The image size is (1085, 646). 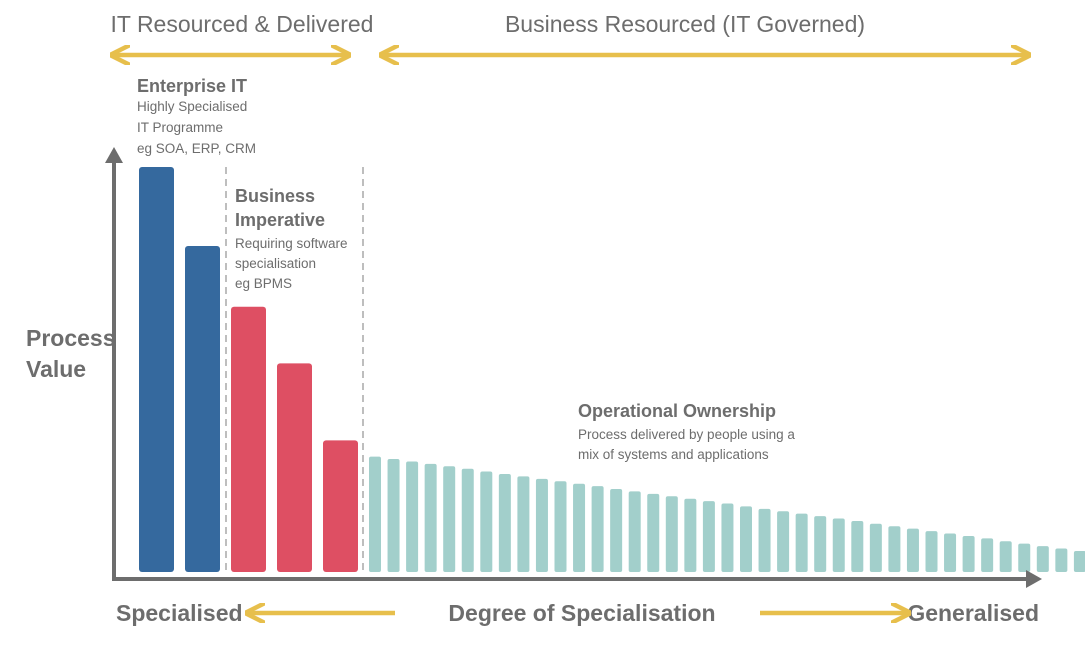 I want to click on enterprise-it-title: Enterprise IT, so click(x=192, y=86).